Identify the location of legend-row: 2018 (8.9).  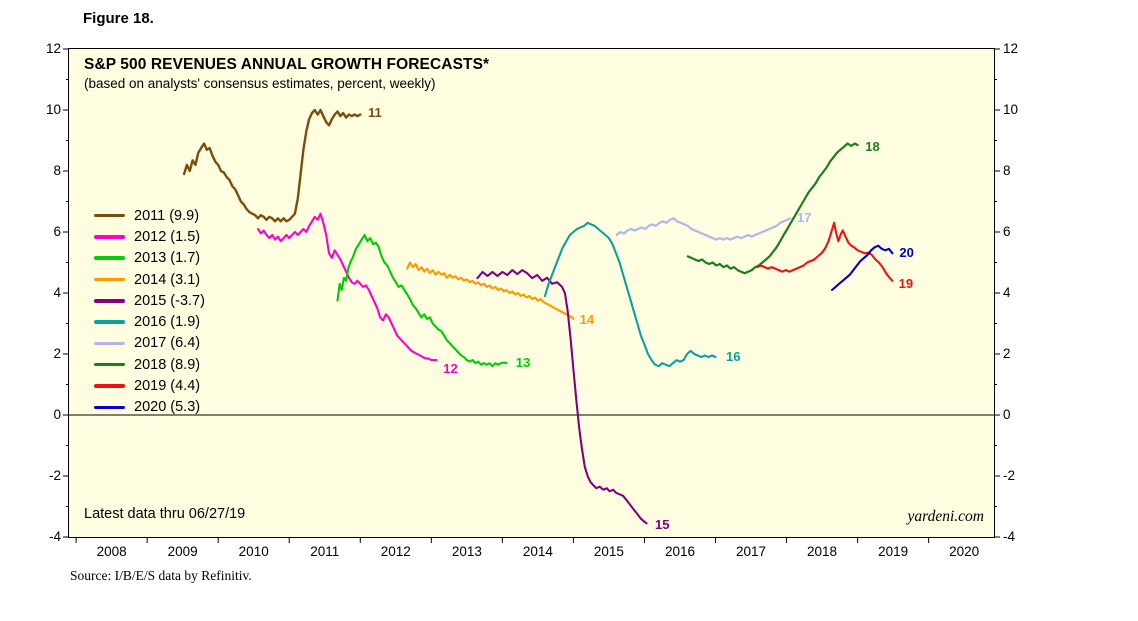
(149, 364).